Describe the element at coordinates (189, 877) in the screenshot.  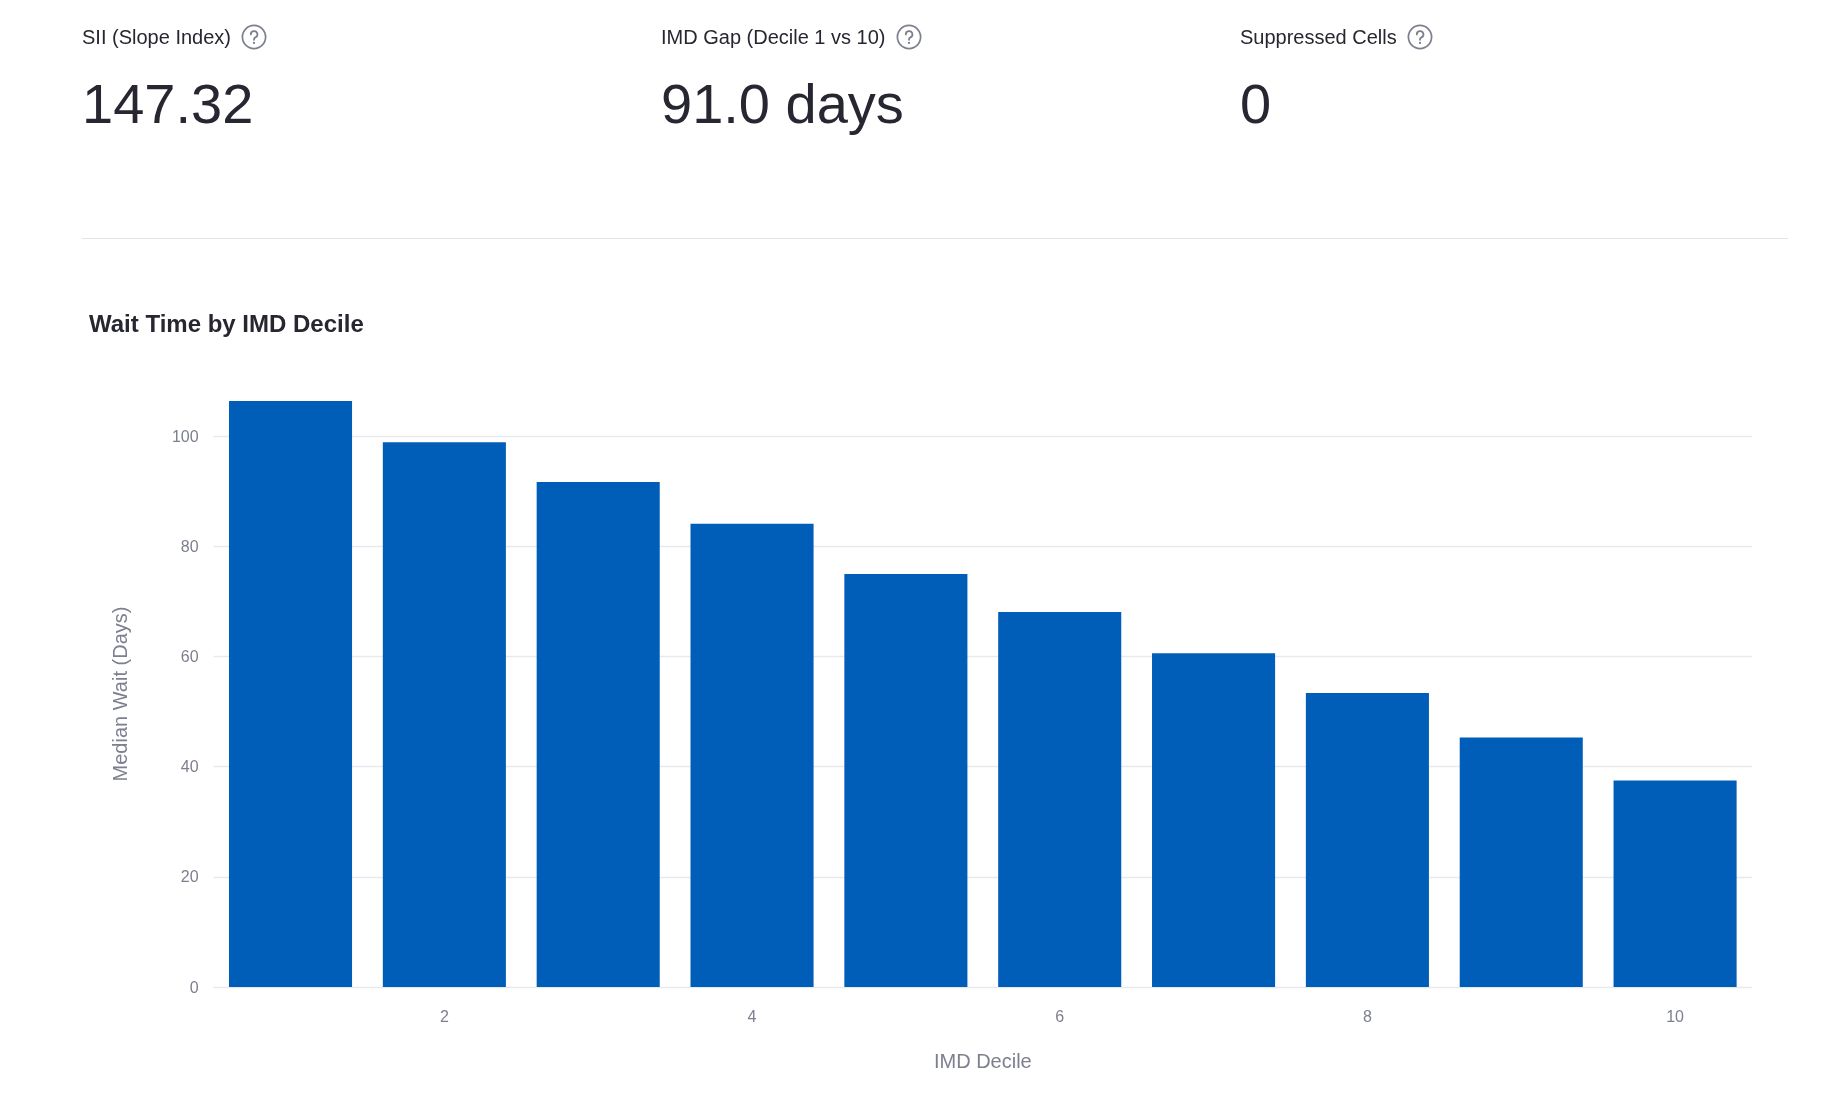
I see `y-tick-label: 20` at that location.